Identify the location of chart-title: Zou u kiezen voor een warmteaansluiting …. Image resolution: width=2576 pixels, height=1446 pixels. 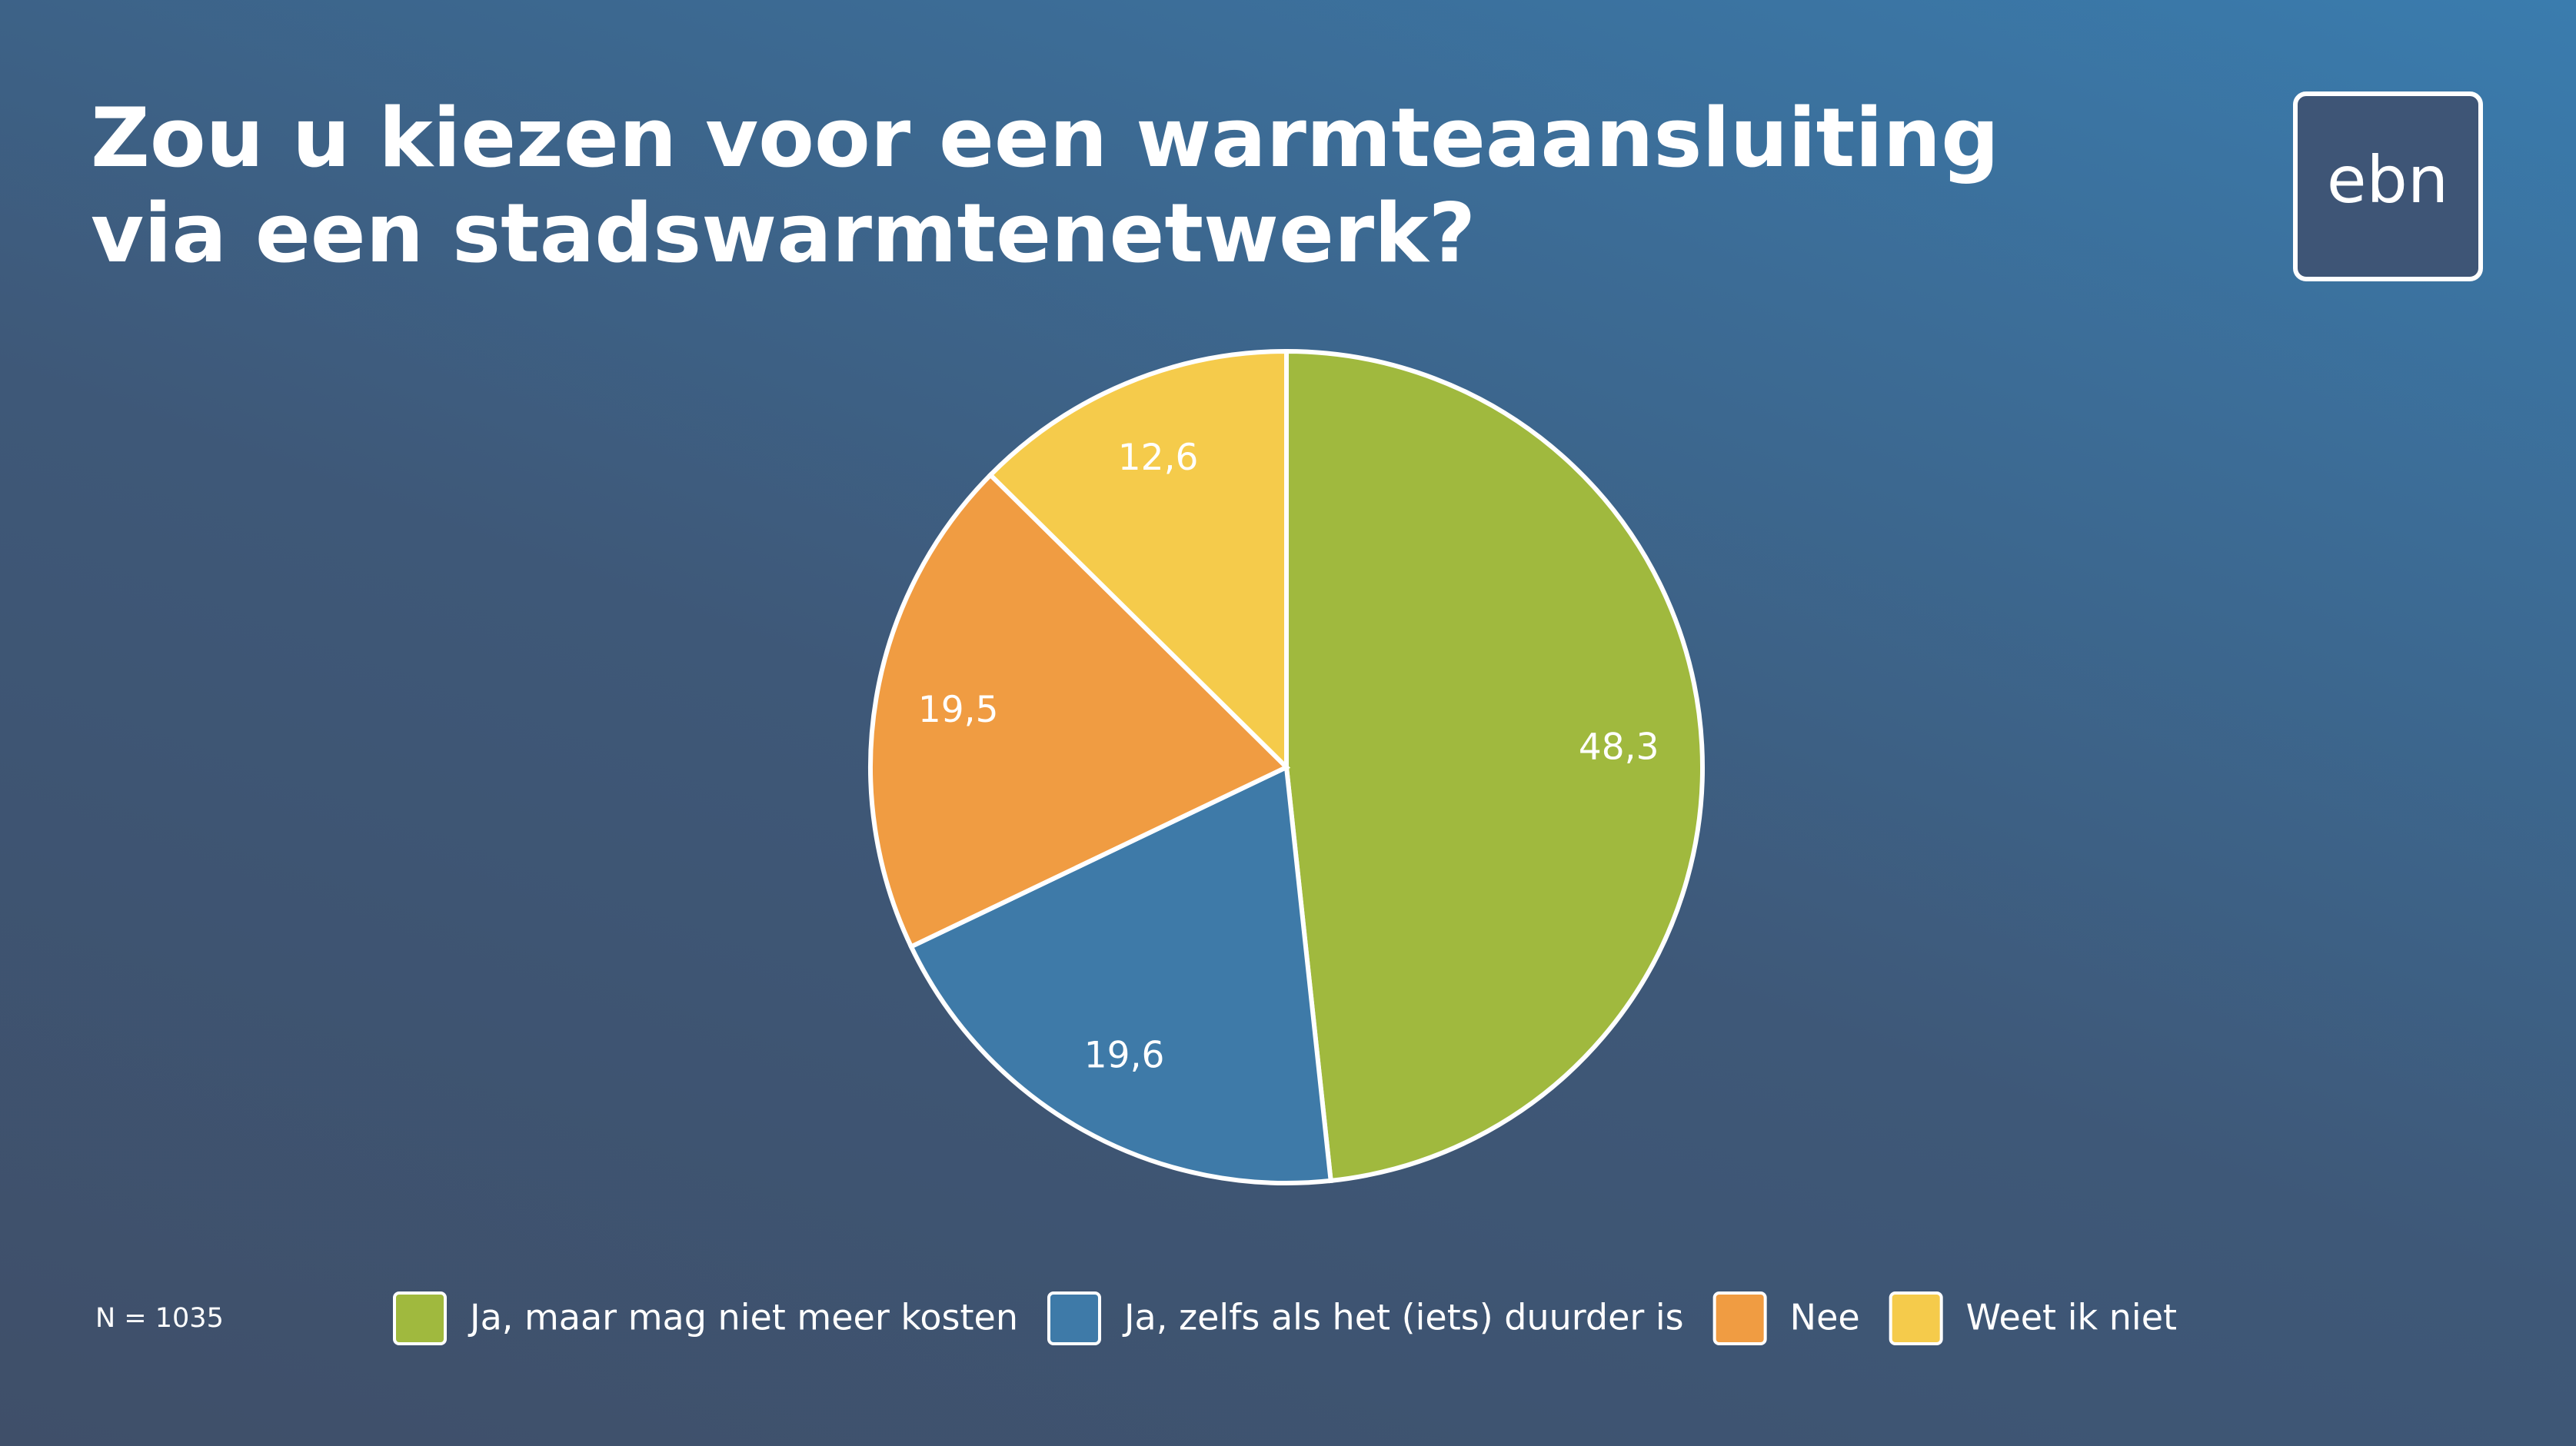
(1045, 186).